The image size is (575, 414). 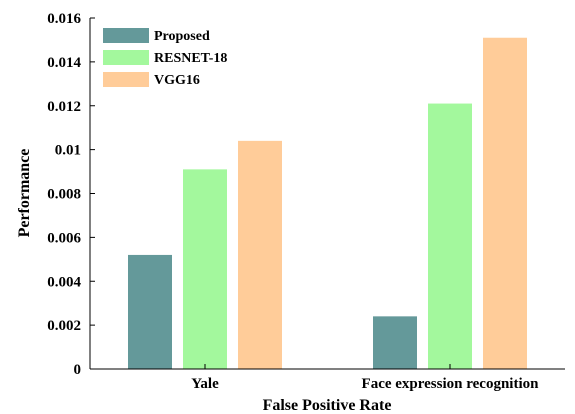 I want to click on x-tick-label: Face expression recognition, so click(x=451, y=384).